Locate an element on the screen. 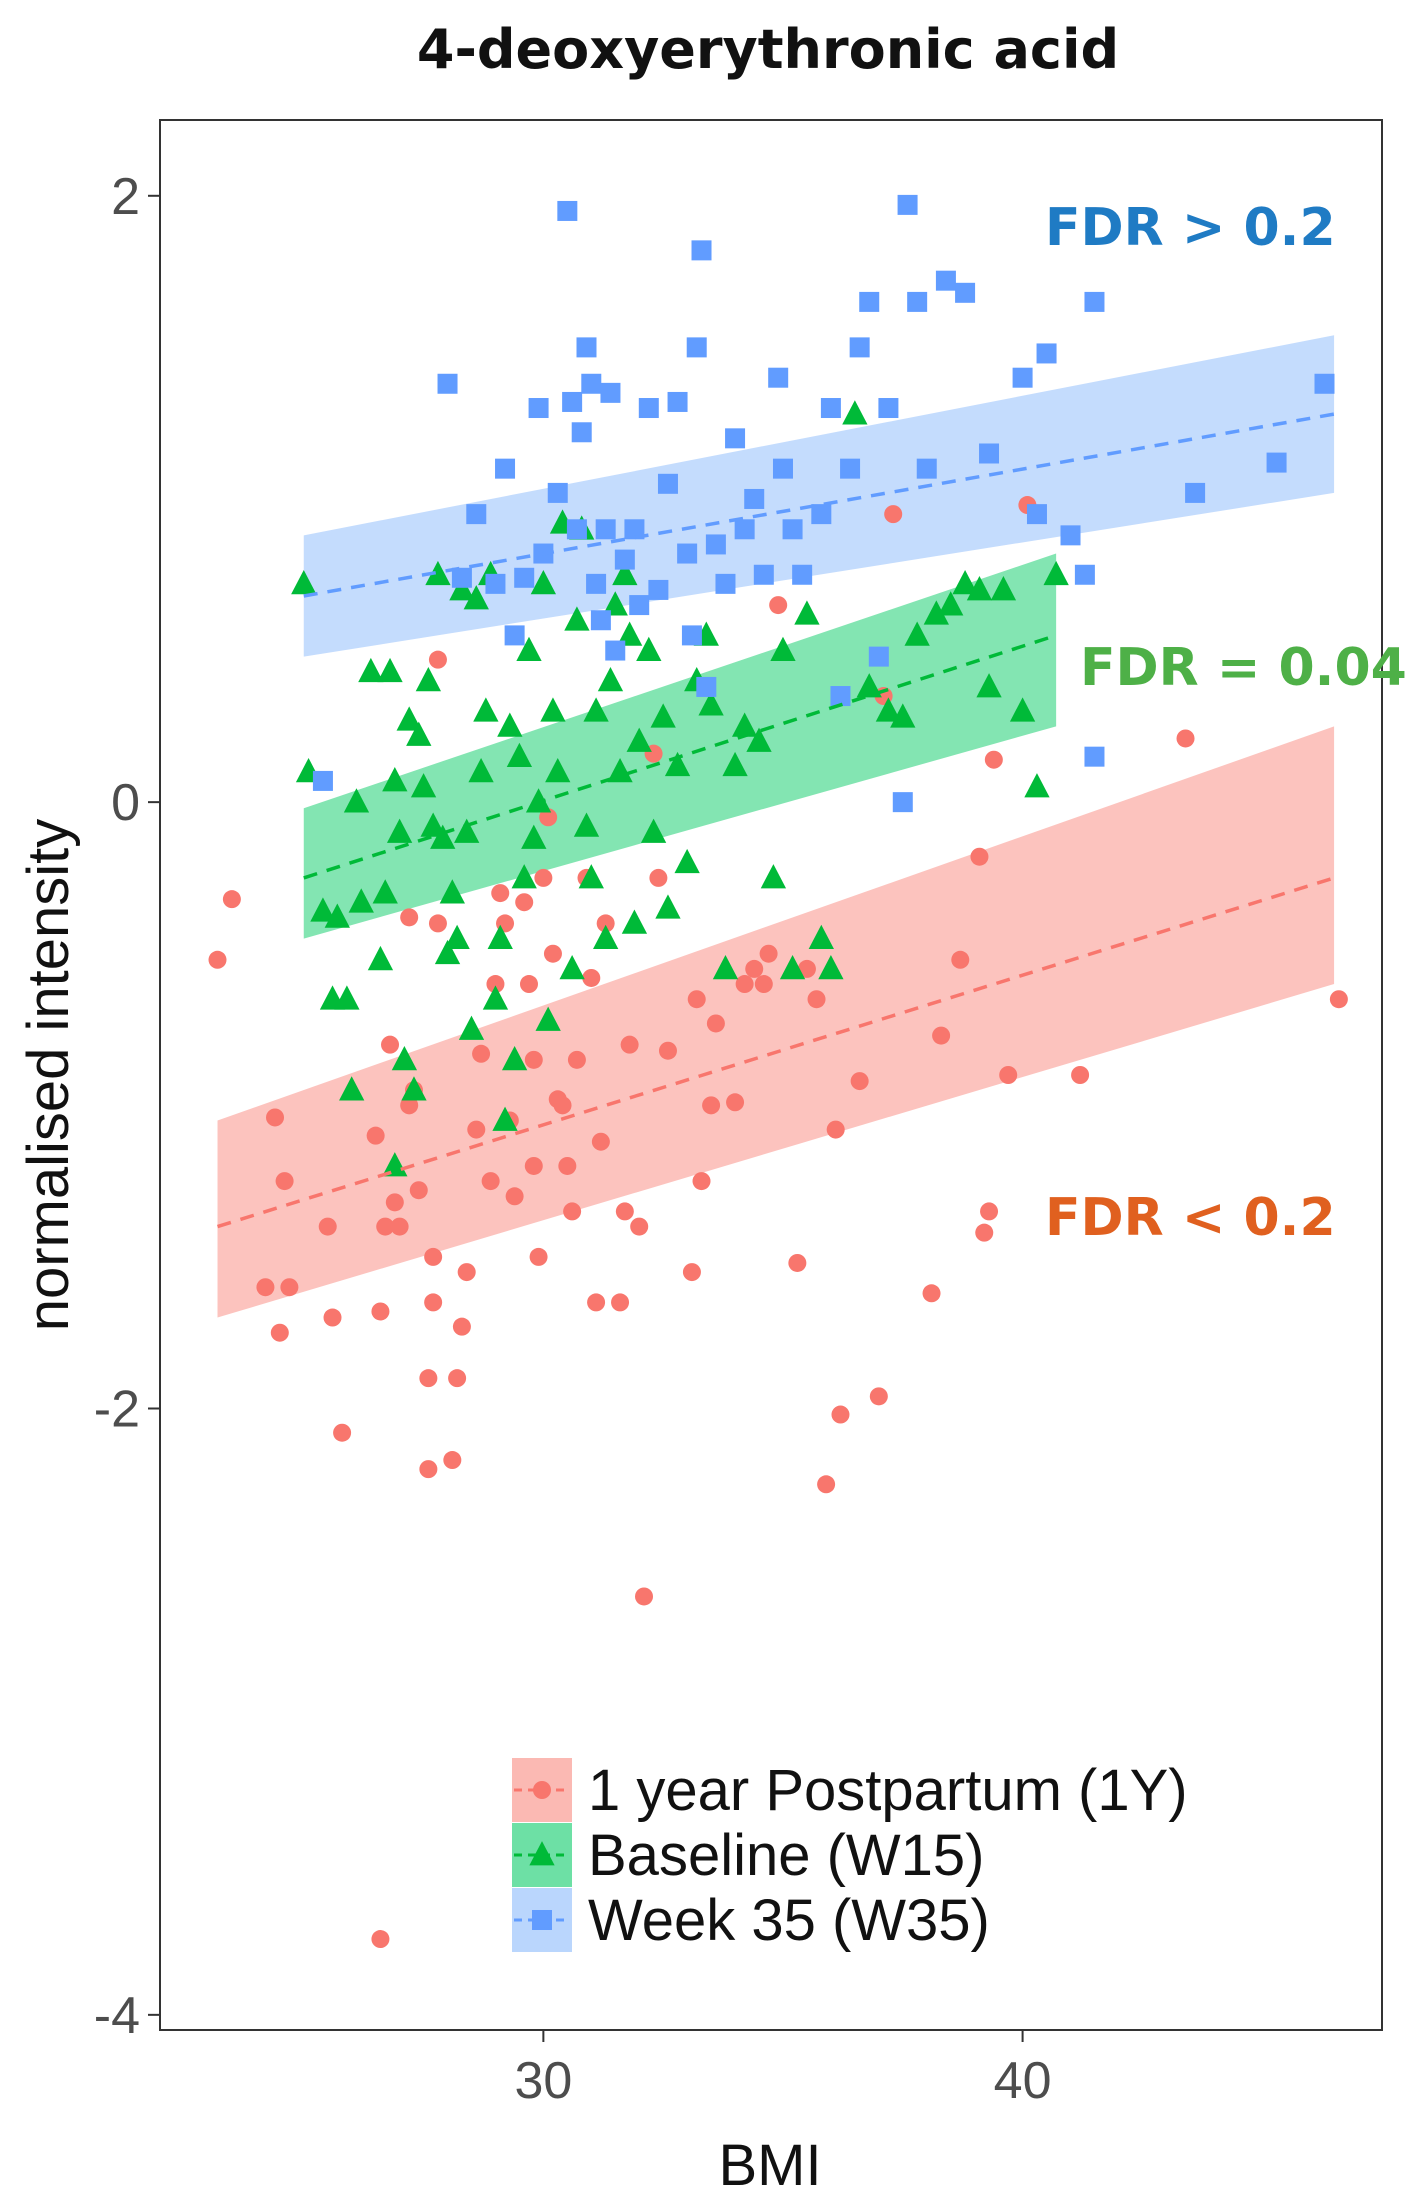 This screenshot has width=1407, height=2204. y-tick-label: -2 is located at coordinates (117, 1409).